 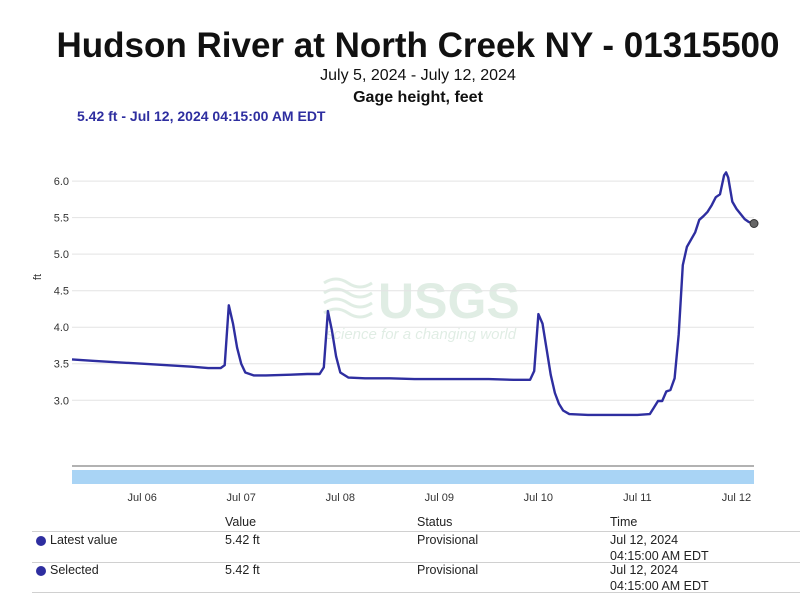 What do you see at coordinates (61, 255) in the screenshot?
I see `y-tick-label: 5.0` at bounding box center [61, 255].